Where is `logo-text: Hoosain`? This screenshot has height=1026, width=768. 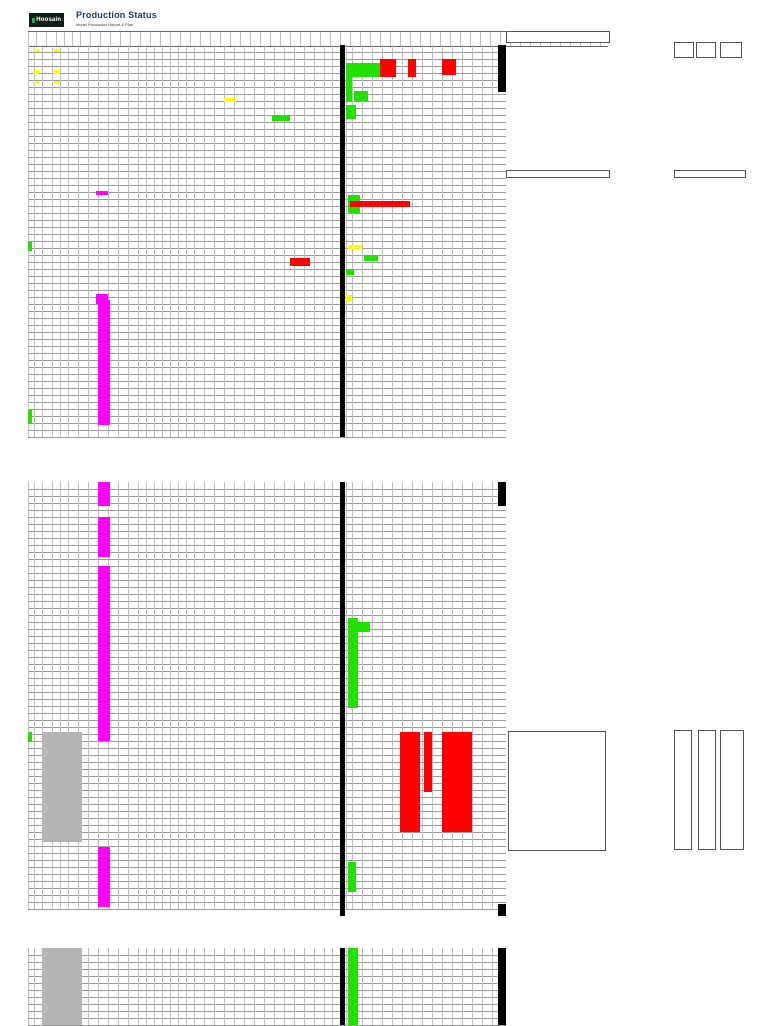 logo-text: Hoosain is located at coordinates (49, 20).